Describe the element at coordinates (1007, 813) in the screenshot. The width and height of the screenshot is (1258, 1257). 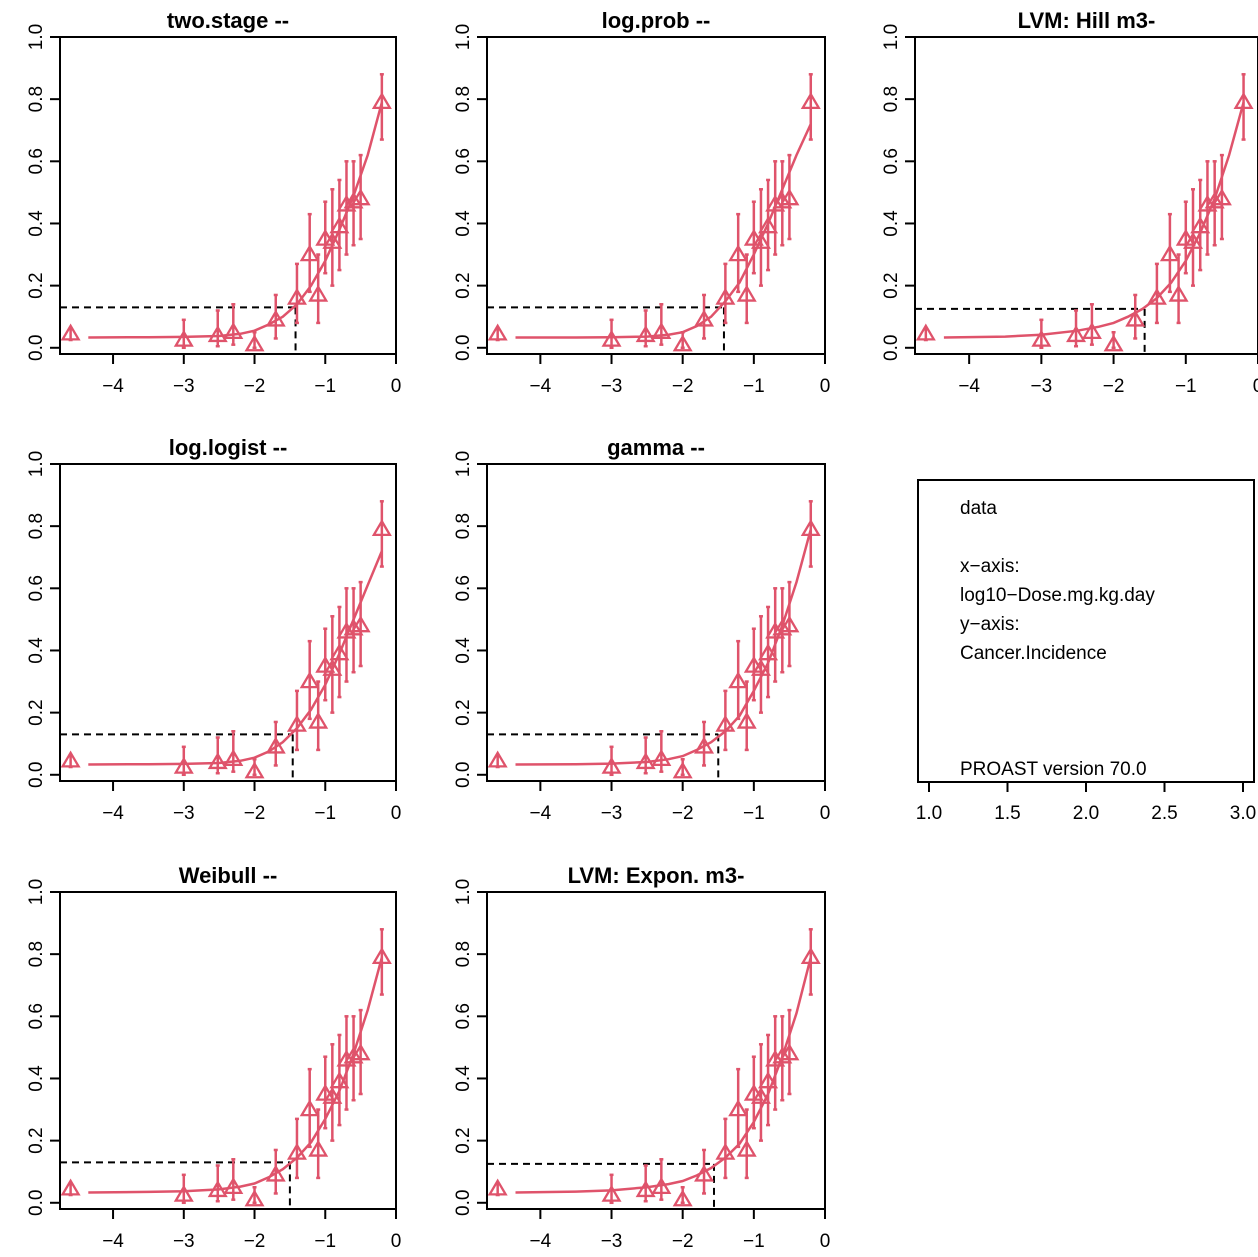
I see `x-tick-label: 1.5` at that location.